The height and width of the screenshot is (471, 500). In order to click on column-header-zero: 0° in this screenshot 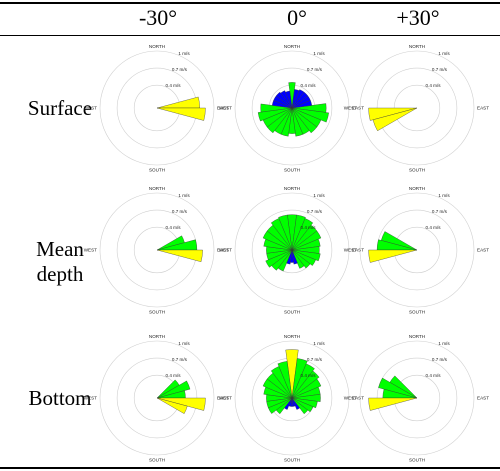, I will do `click(297, 17)`.